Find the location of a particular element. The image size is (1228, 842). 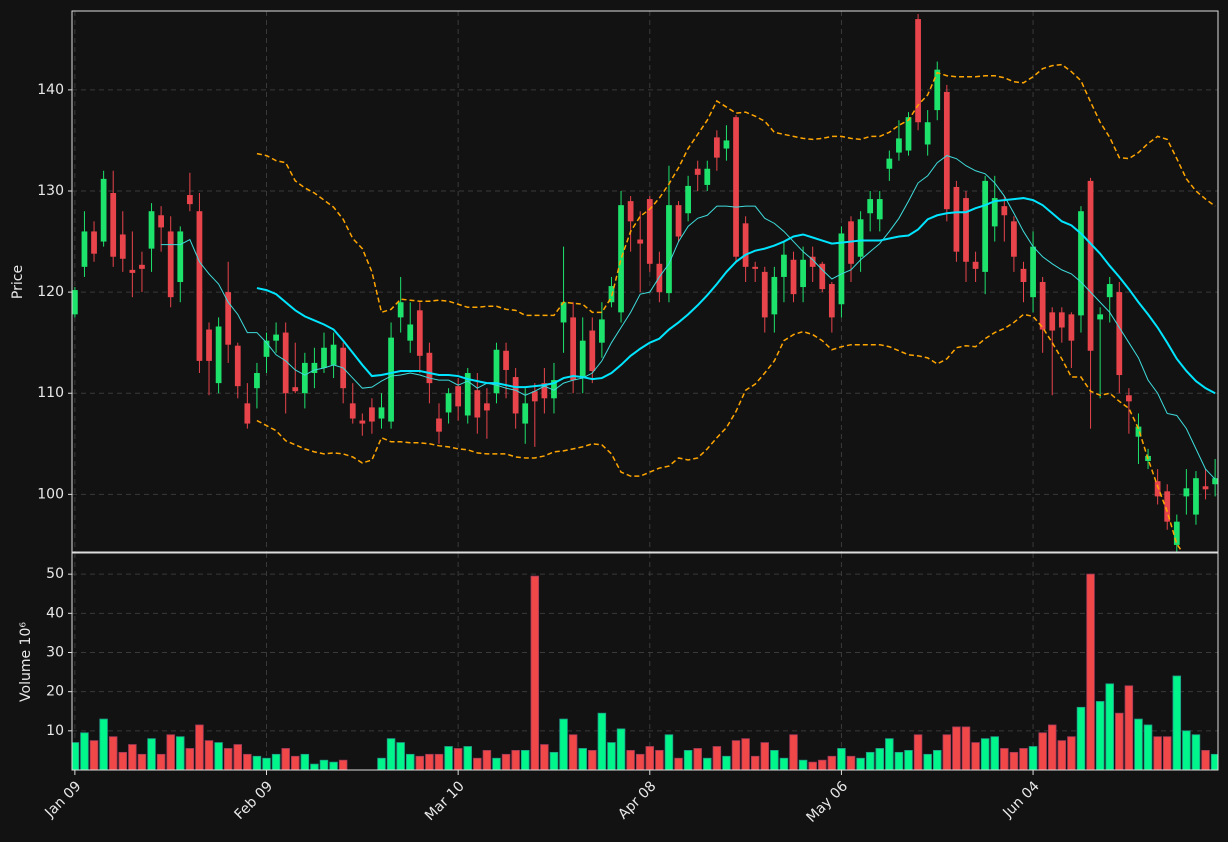

y-axis-label: Volume 10⁶ is located at coordinates (26, 662).